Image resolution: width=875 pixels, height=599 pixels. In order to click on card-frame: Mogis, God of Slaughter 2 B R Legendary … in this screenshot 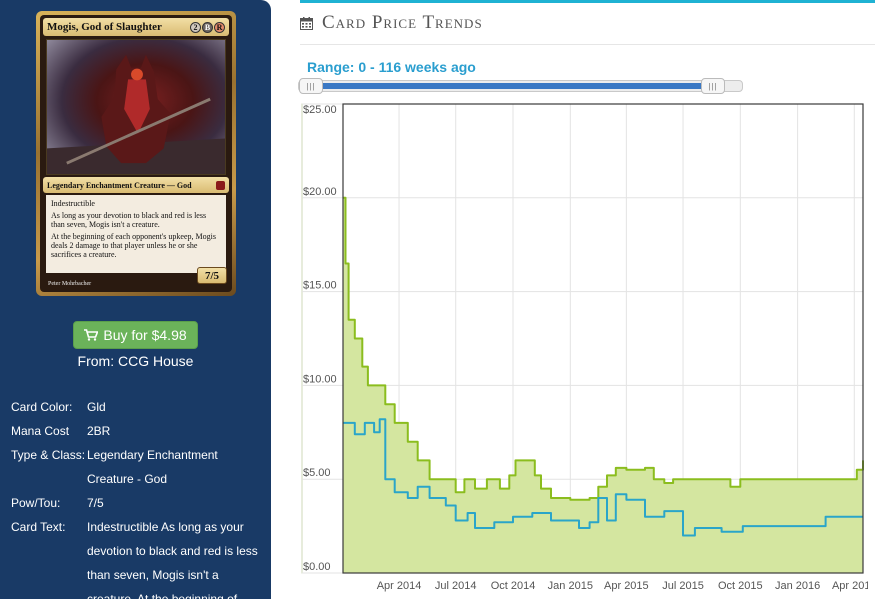, I will do `click(136, 153)`.